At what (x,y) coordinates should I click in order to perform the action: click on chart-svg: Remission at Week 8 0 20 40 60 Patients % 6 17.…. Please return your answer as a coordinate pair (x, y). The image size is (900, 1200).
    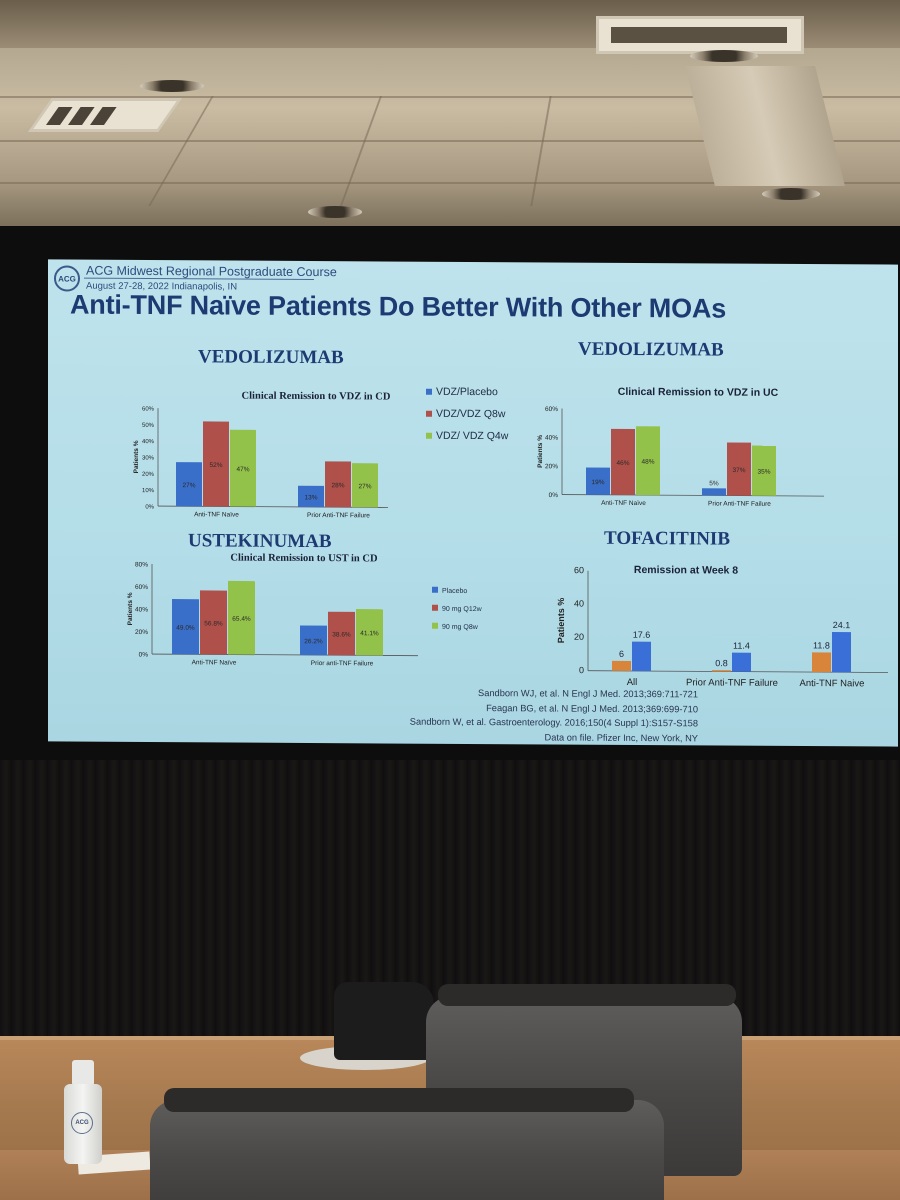
    Looking at the image, I should click on (722, 626).